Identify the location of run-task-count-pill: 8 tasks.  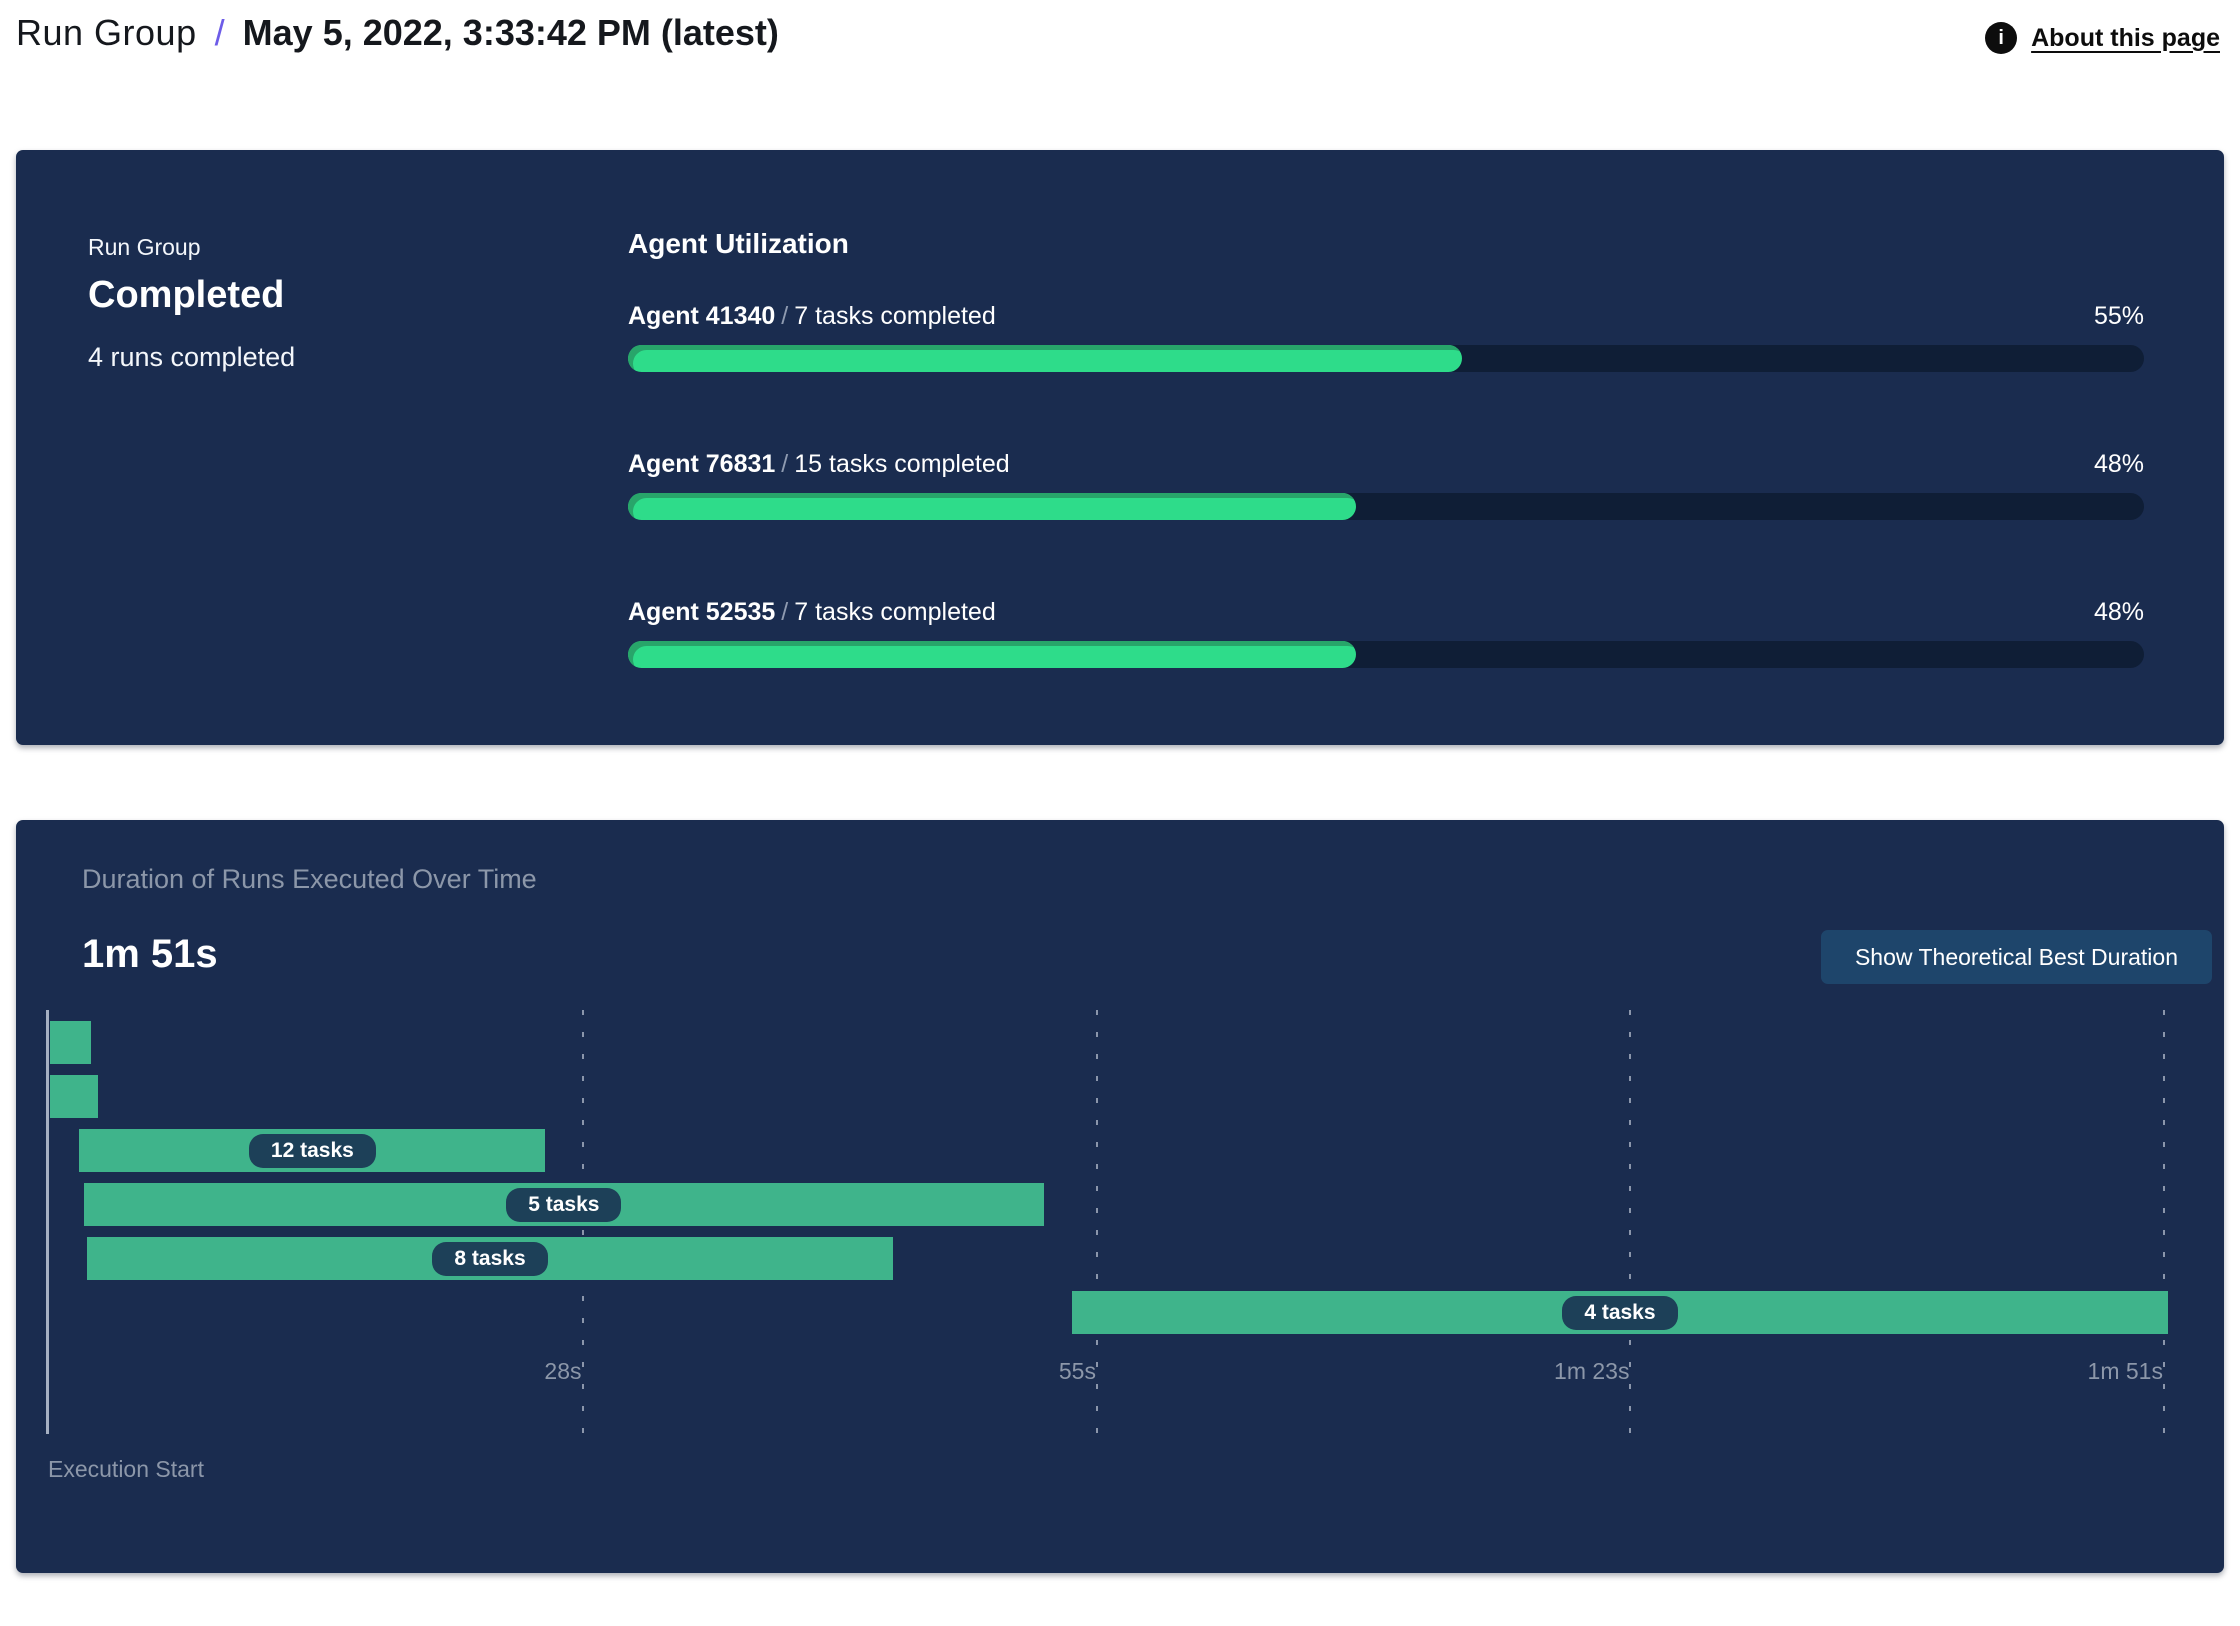
(490, 1258).